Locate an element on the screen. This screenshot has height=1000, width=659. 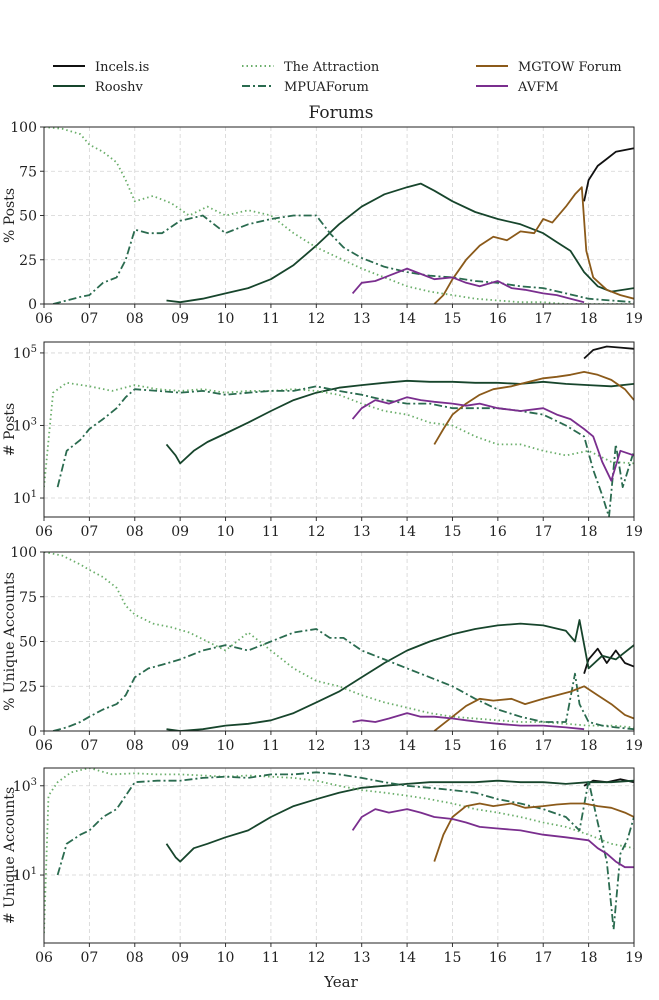
legend-item: The Attraction is located at coordinates (311, 67).